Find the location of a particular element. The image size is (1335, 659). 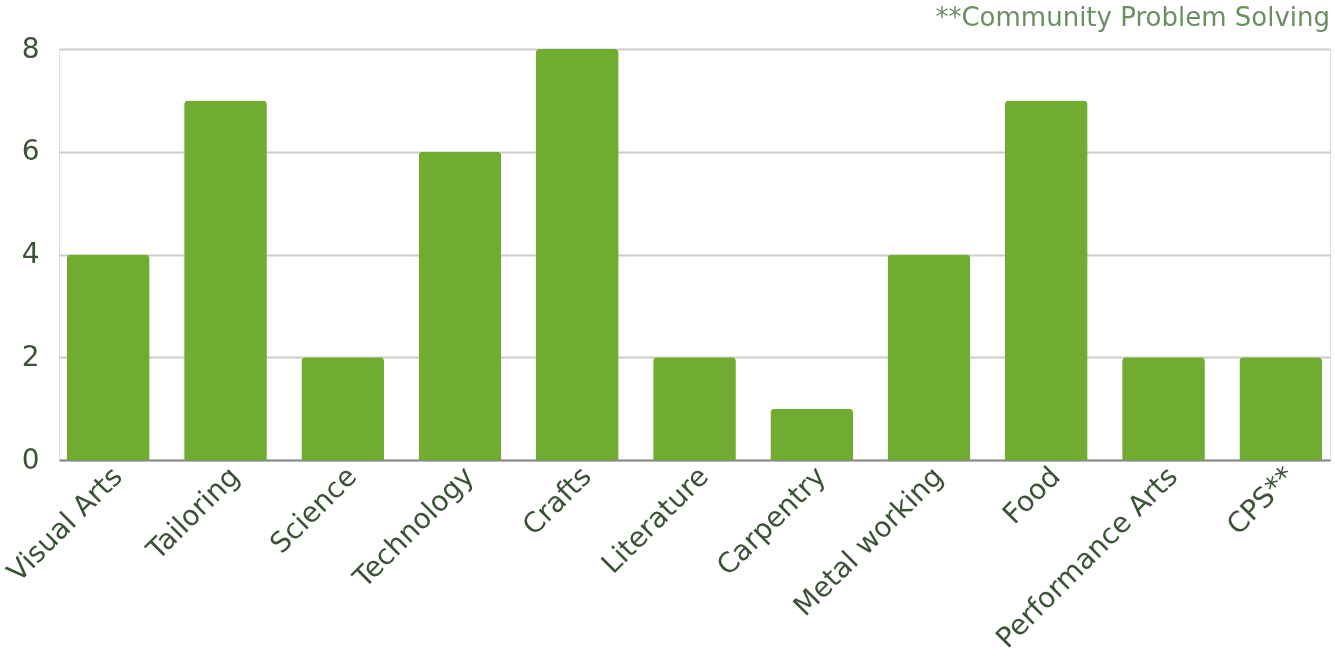

text: **Community Problem Solving is located at coordinates (1132, 17).